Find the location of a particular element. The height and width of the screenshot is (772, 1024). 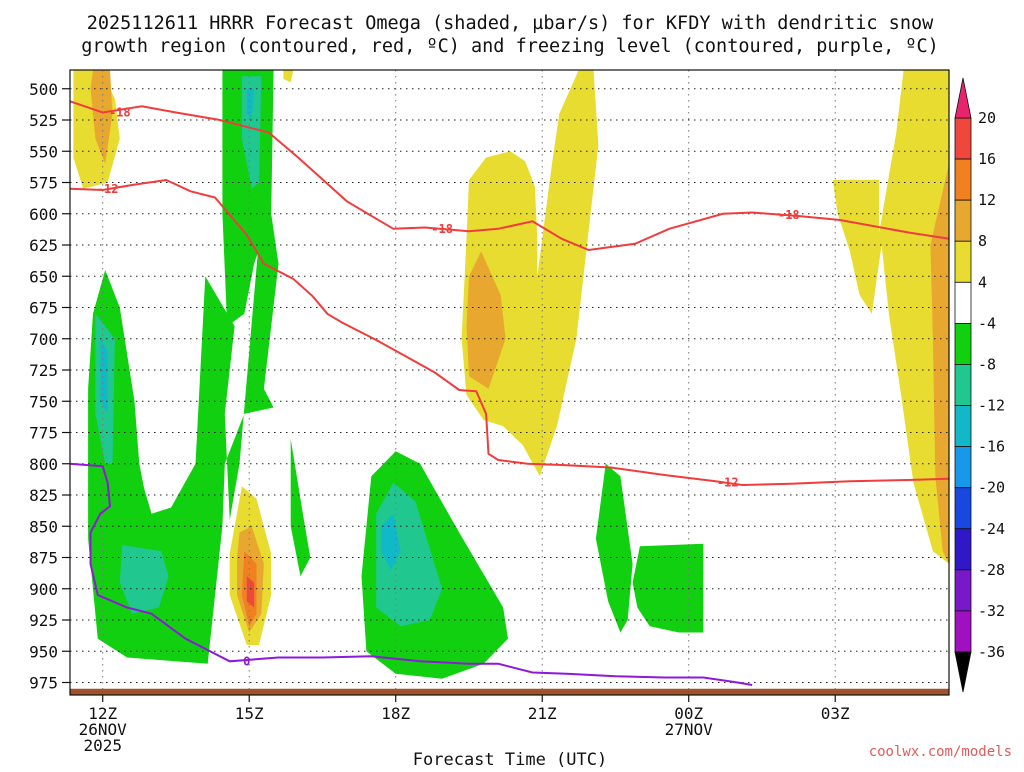

omega-region--12-0 is located at coordinates (104, 376).